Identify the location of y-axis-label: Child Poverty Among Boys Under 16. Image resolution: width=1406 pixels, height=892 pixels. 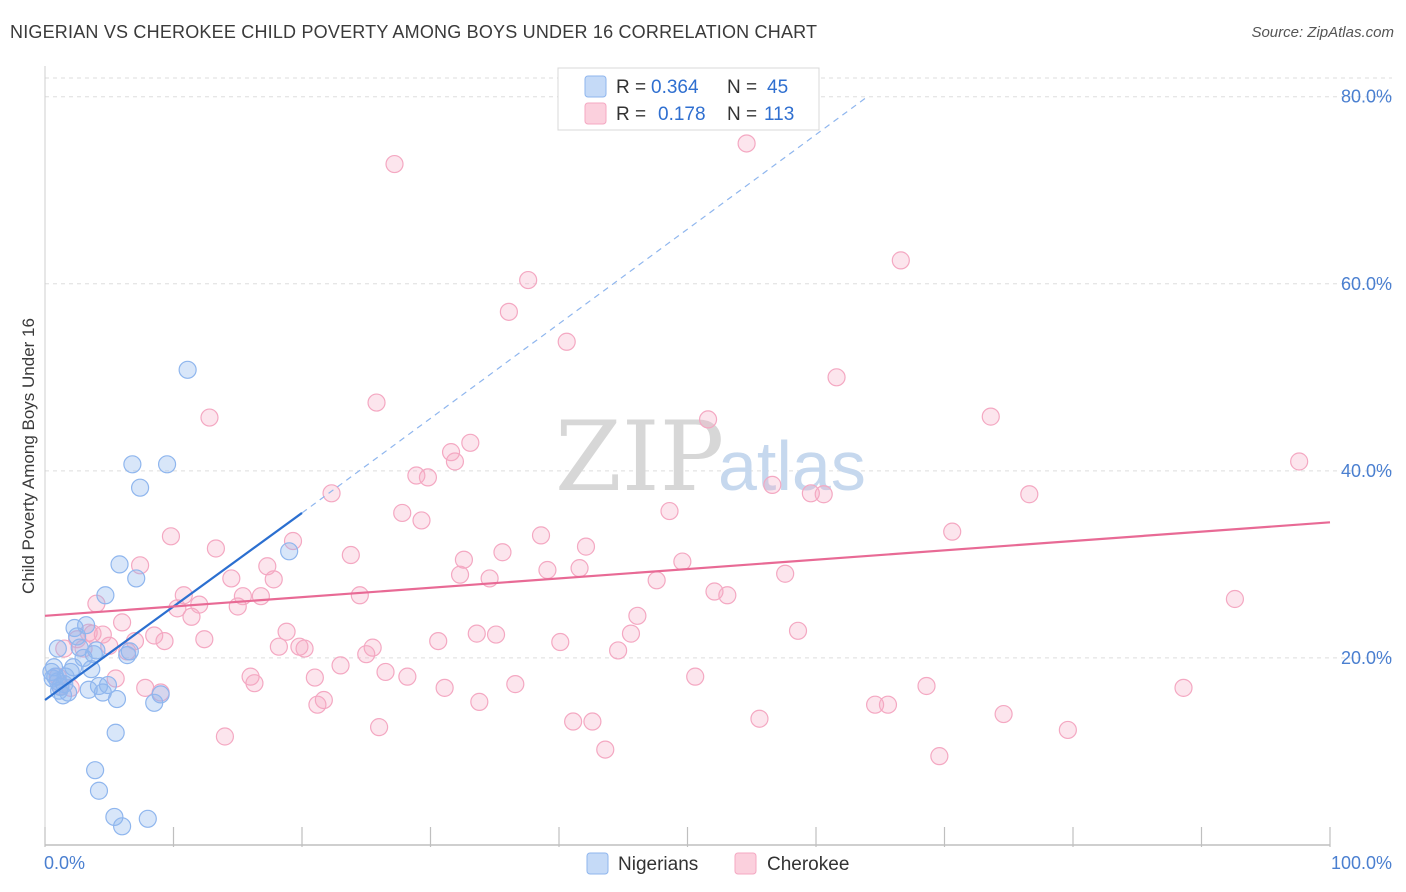
(28, 456).